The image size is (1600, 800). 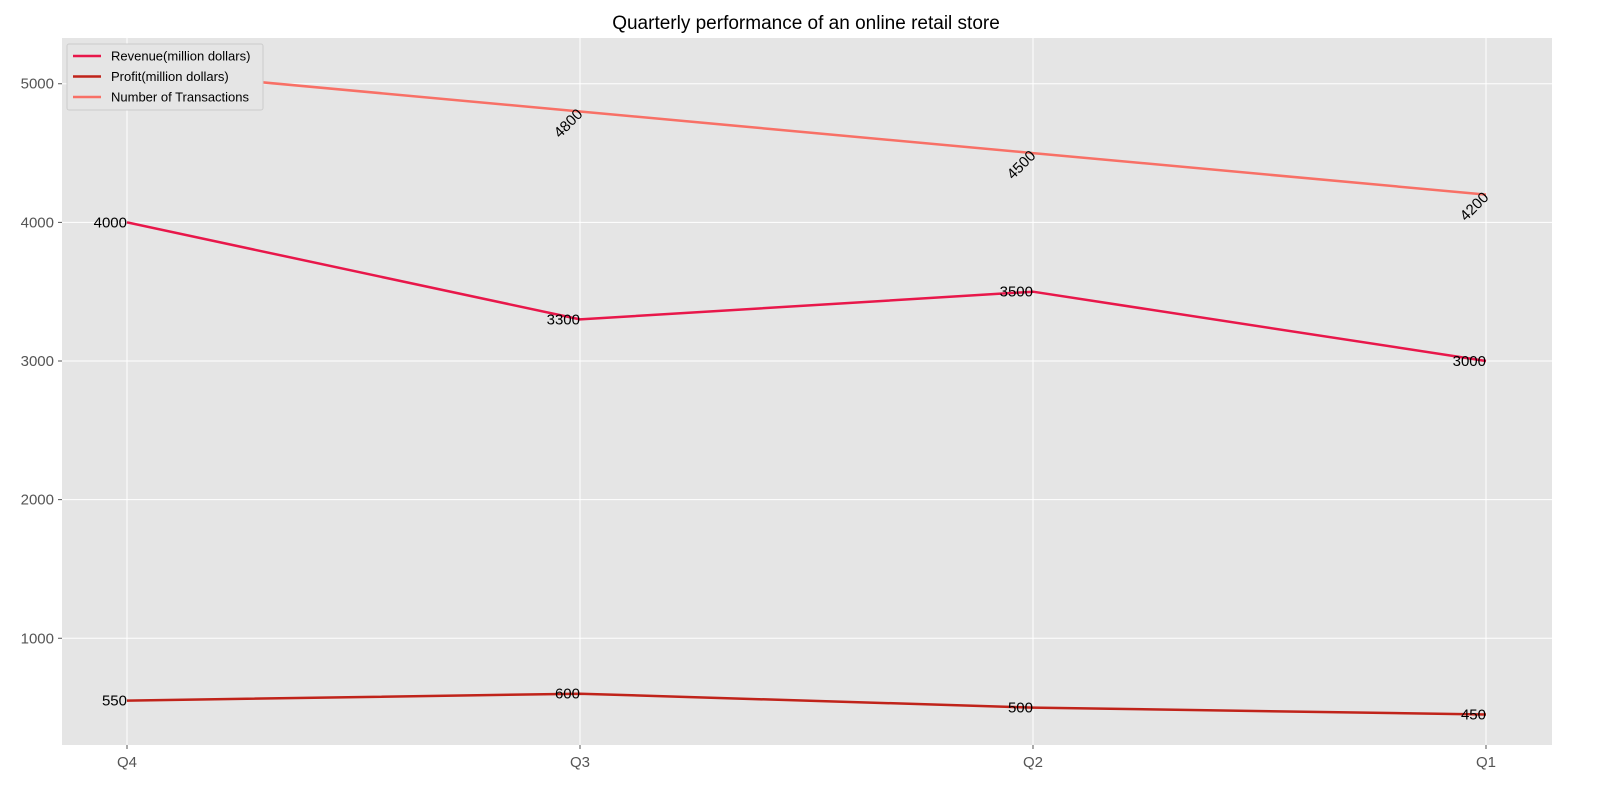 I want to click on y-tick-label: 4000, so click(x=37, y=222).